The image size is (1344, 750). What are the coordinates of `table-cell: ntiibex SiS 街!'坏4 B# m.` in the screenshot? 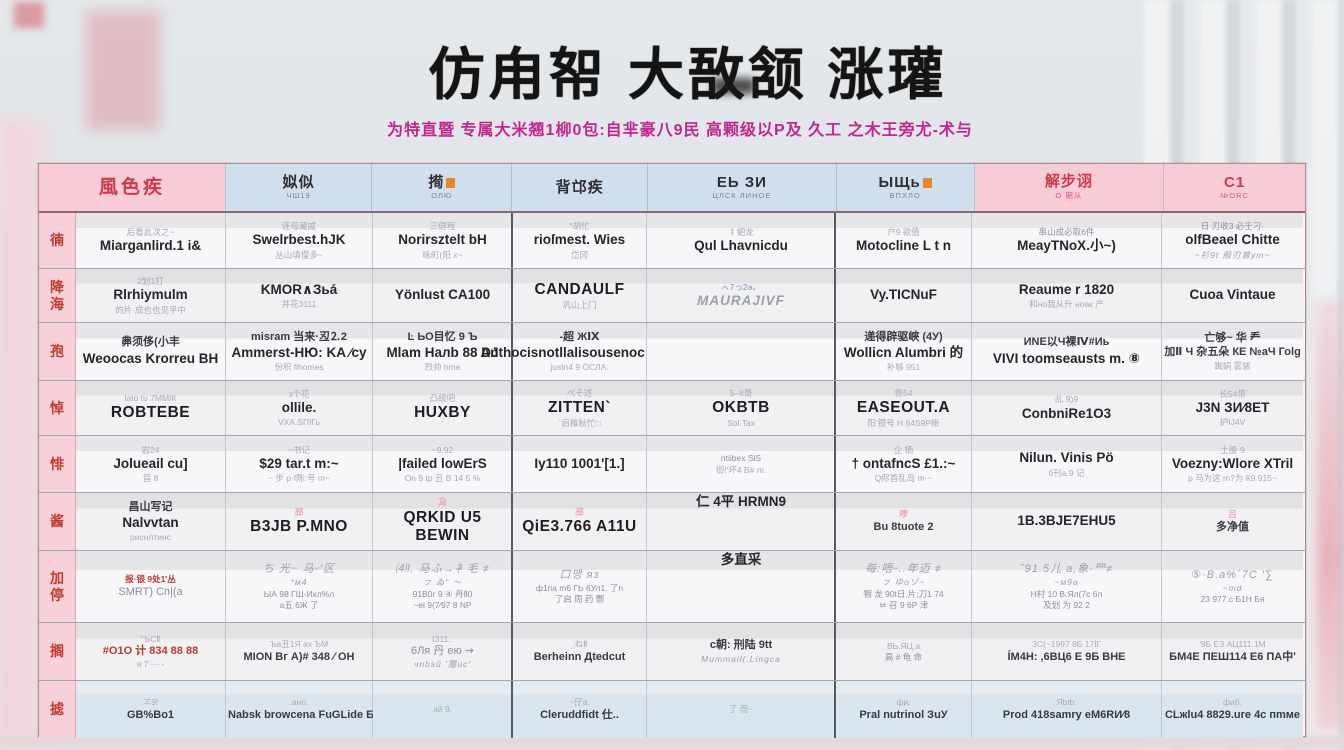 It's located at (741, 464).